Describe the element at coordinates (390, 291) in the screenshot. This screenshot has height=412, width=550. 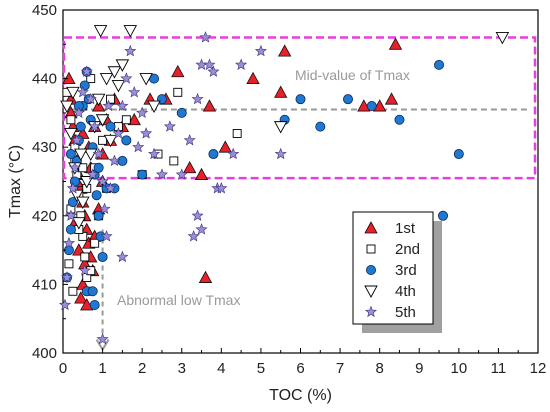
I see `legend-entry-4th: 4th` at that location.